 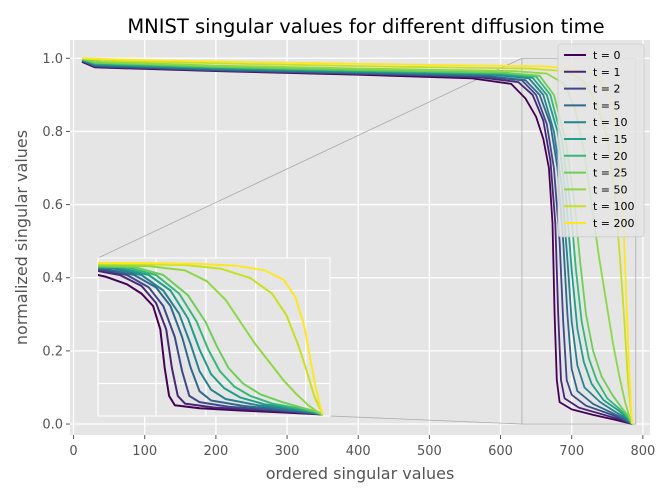 I want to click on legend-label: t = 25, so click(x=610, y=173).